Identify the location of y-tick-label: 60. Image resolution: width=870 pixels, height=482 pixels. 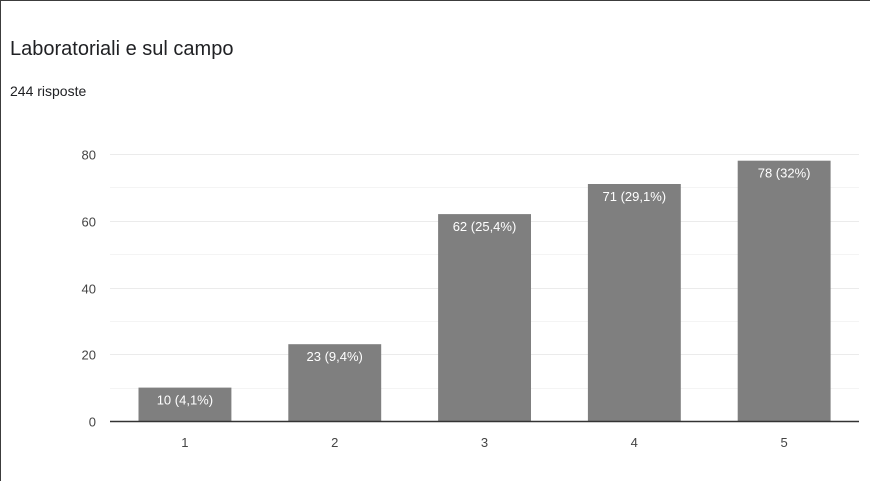
(89, 222).